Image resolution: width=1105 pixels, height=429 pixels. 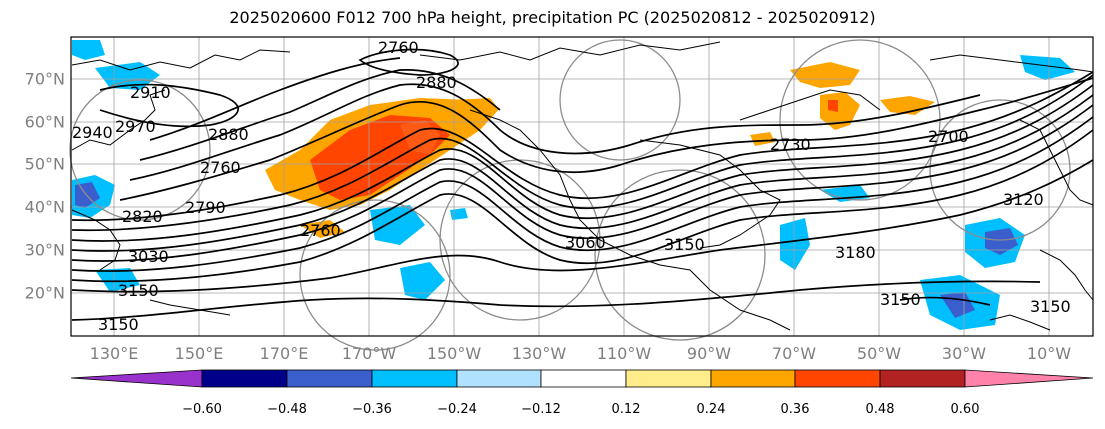 What do you see at coordinates (44, 207) in the screenshot?
I see `lat-label-40n: 40°N` at bounding box center [44, 207].